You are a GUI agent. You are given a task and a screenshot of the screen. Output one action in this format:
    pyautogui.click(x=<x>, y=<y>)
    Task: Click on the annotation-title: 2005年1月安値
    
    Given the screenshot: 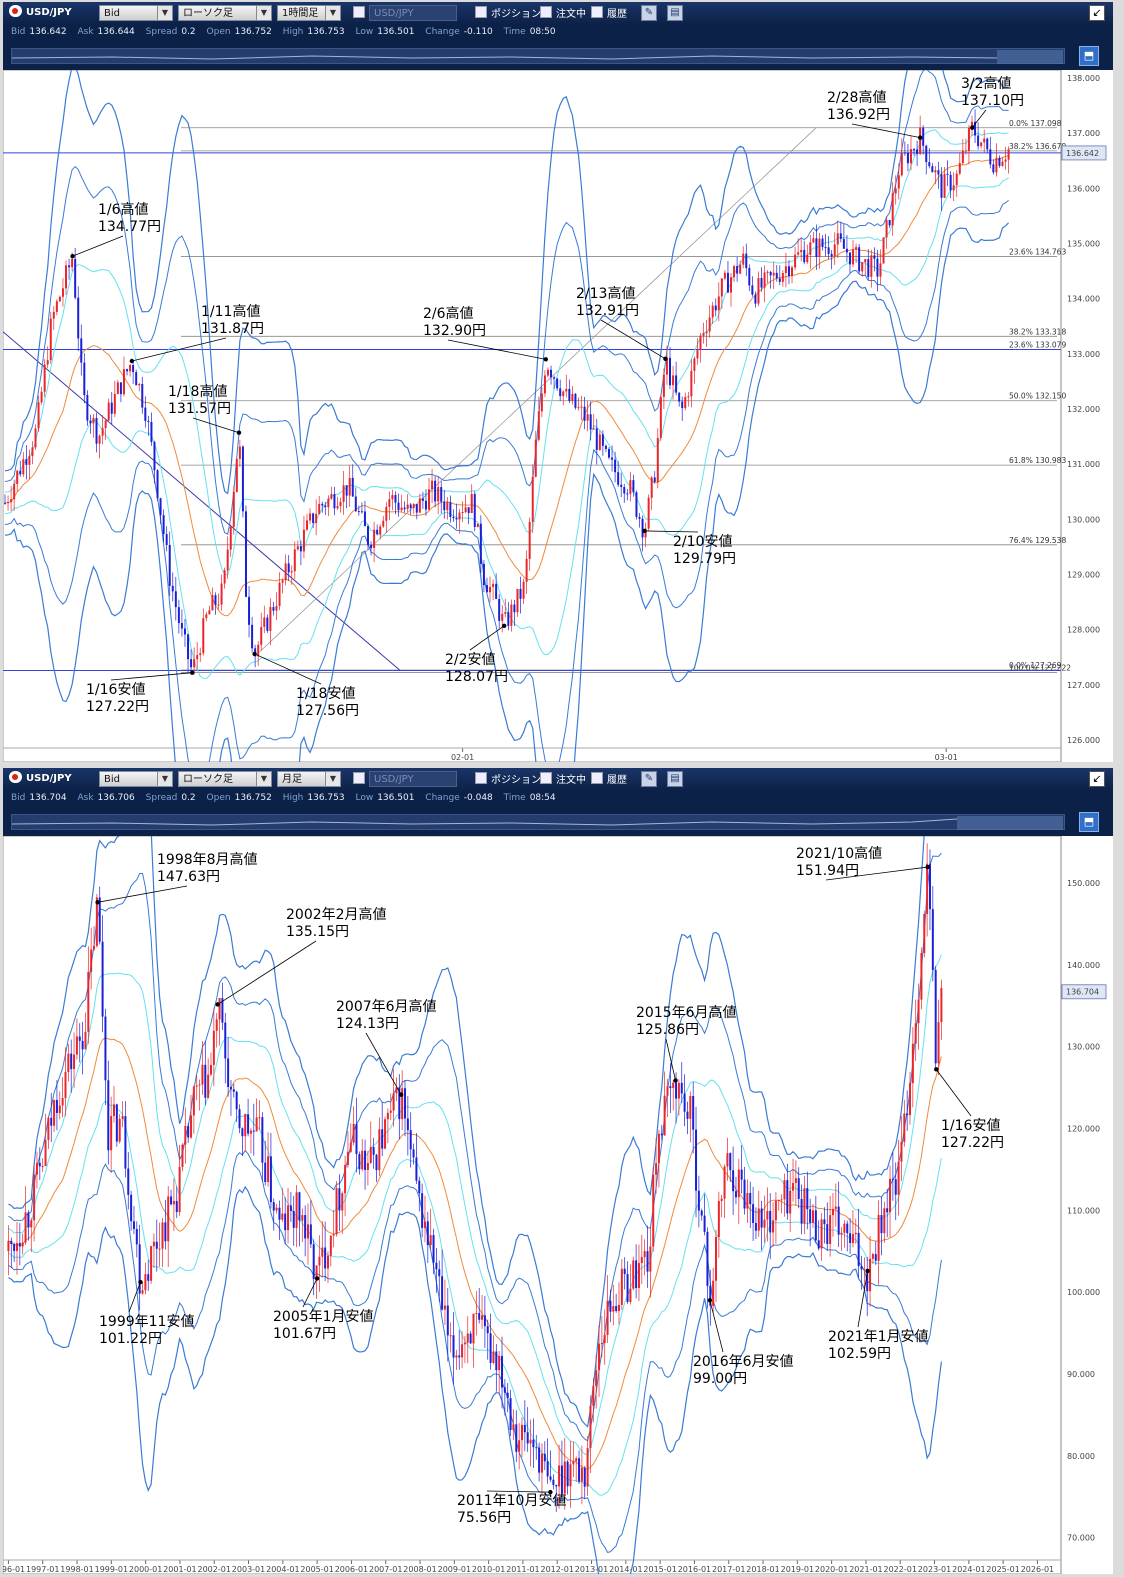 What is the action you would take?
    pyautogui.click(x=323, y=1317)
    